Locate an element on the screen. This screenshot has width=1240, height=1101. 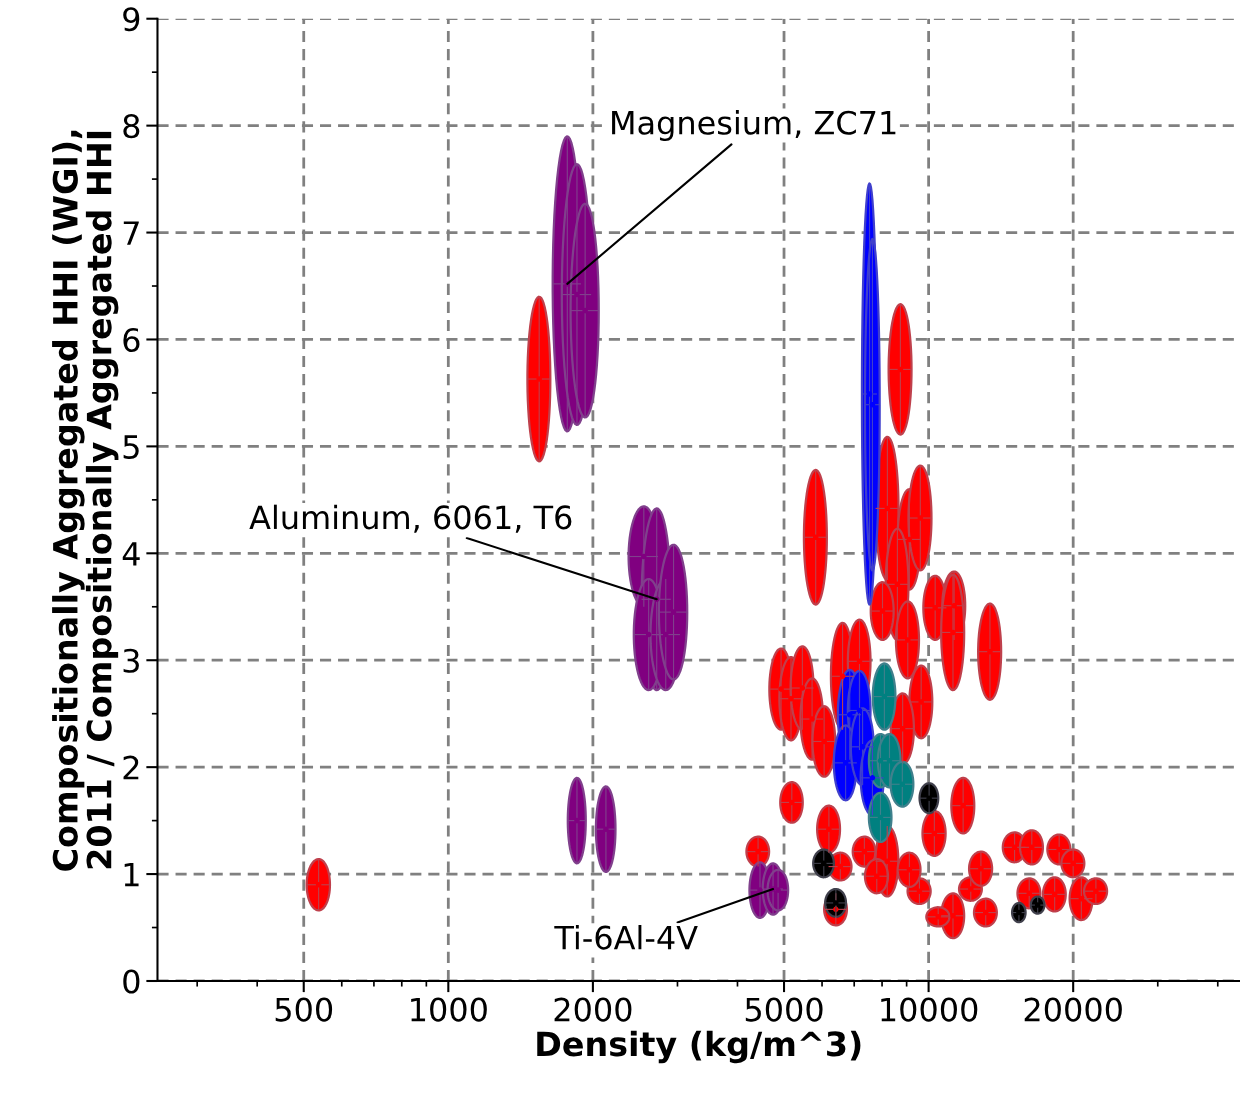
annotation: Magnesium, ZC71 is located at coordinates (754, 125).